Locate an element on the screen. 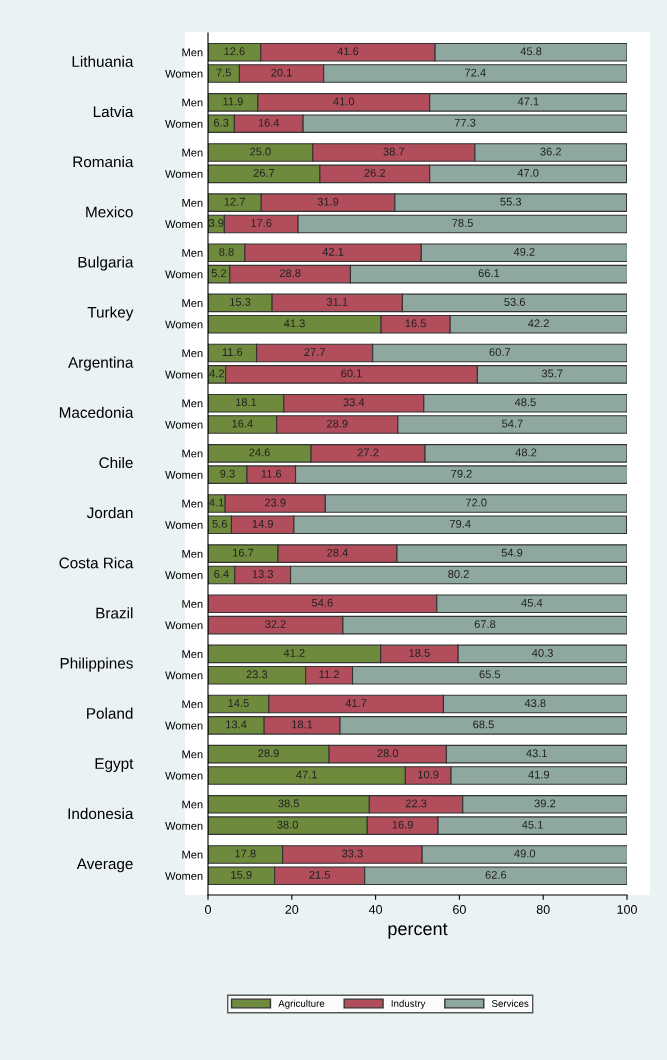  data-label: 31.1 is located at coordinates (337, 302).